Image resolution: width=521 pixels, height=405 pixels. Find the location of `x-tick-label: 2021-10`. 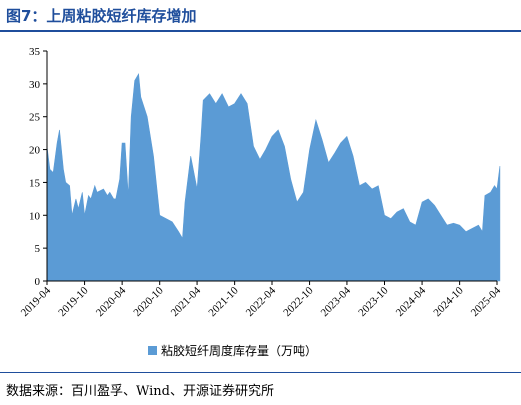

x-tick-label: 2021-10 is located at coordinates (223, 301).